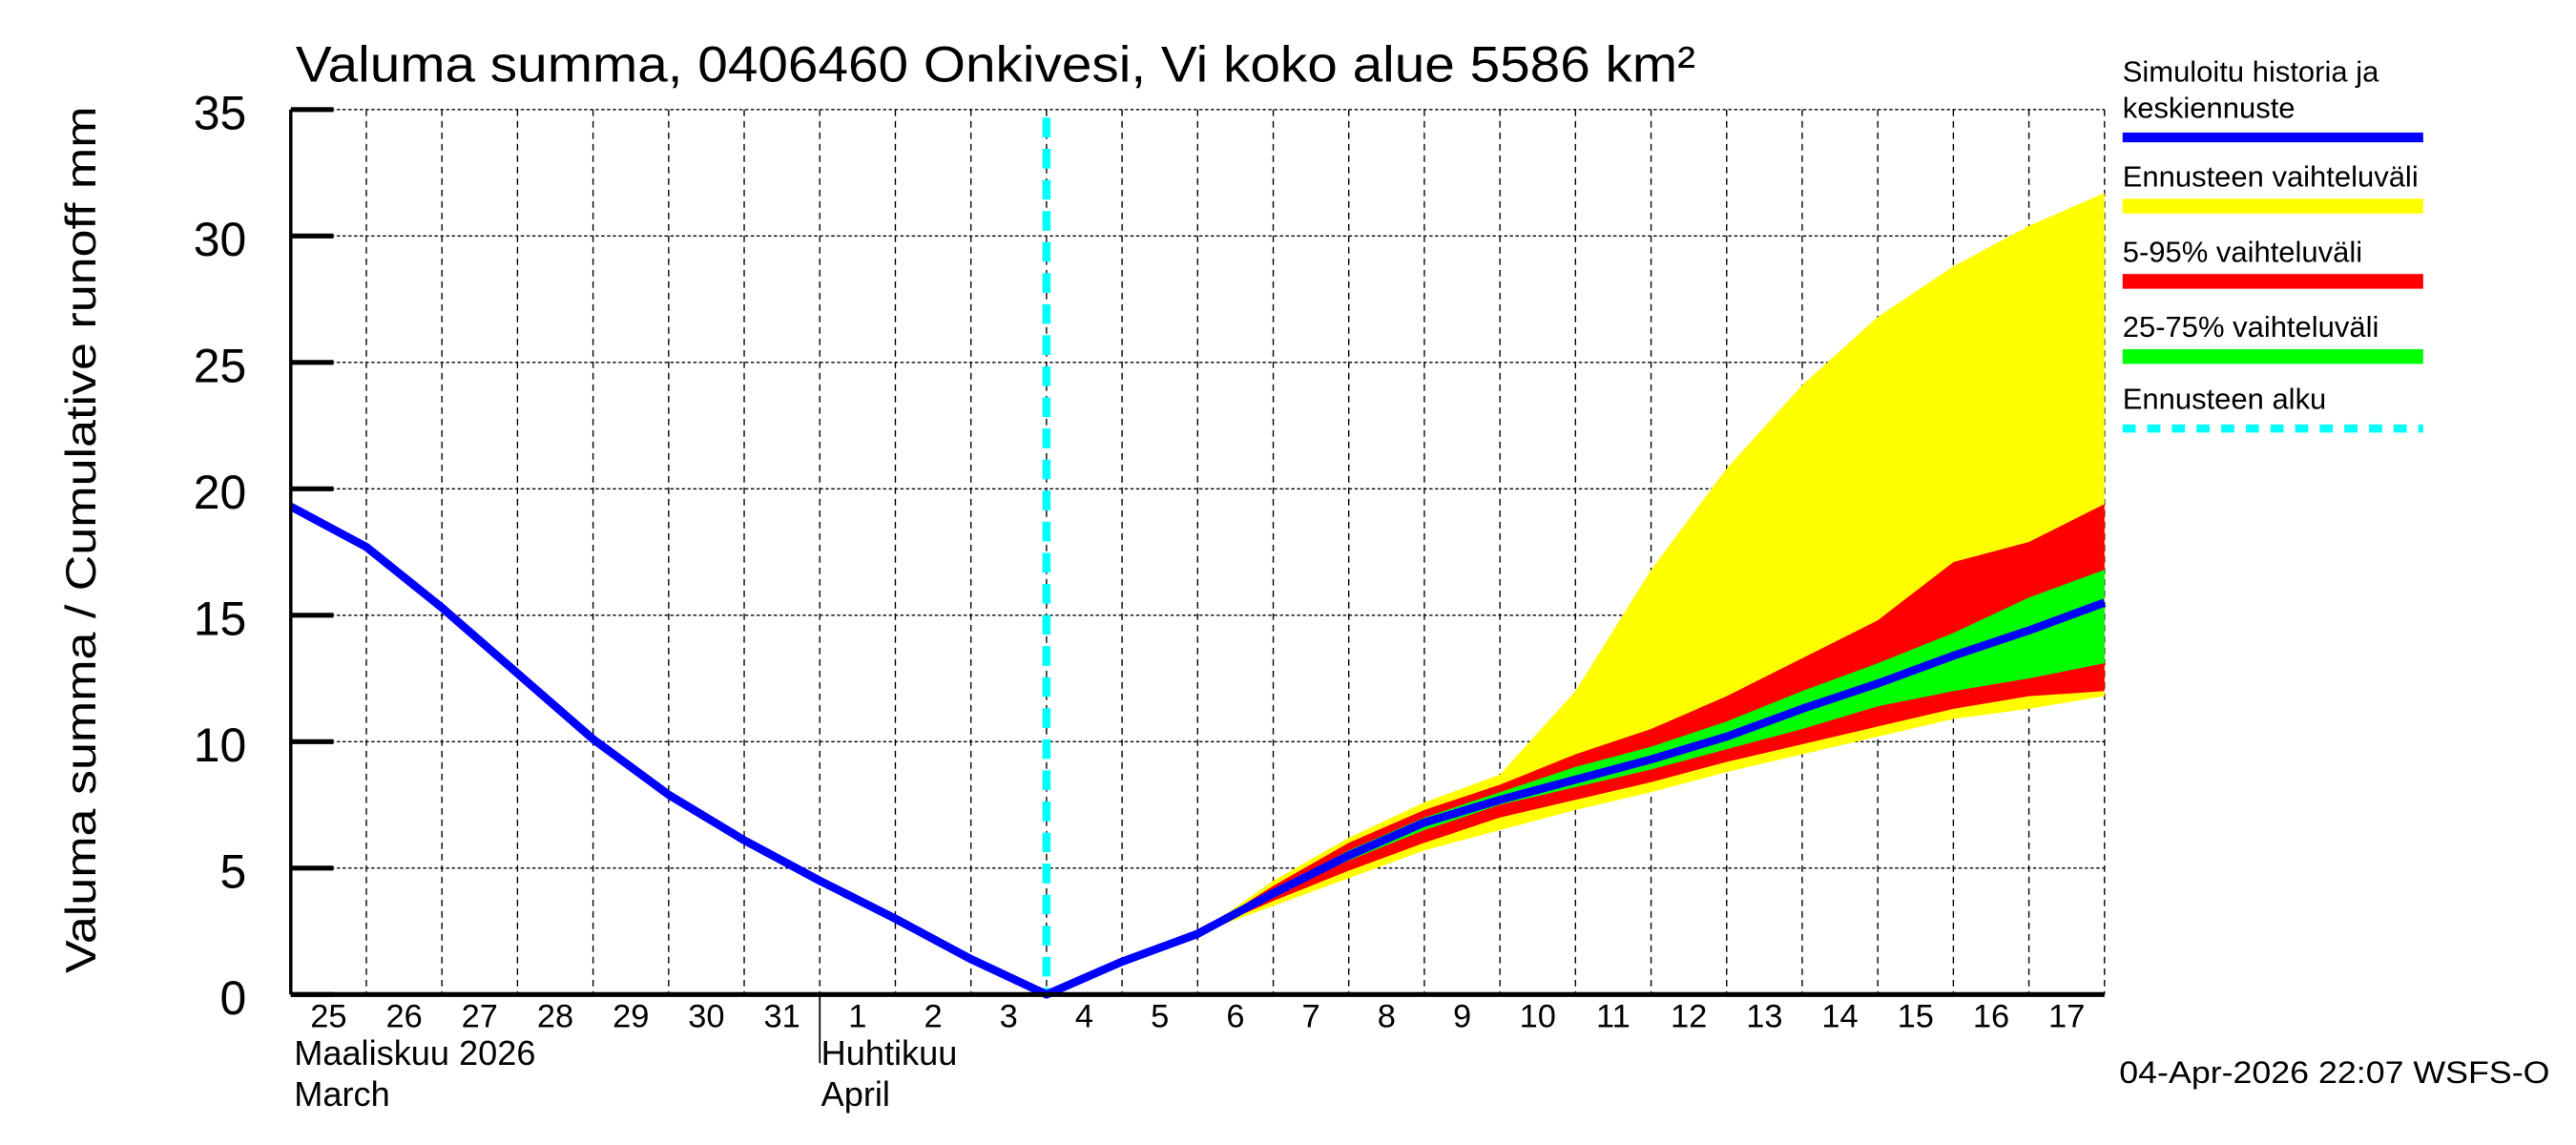 This screenshot has width=2576, height=1145. Describe the element at coordinates (220, 493) in the screenshot. I see `y-tick-label: 20` at that location.